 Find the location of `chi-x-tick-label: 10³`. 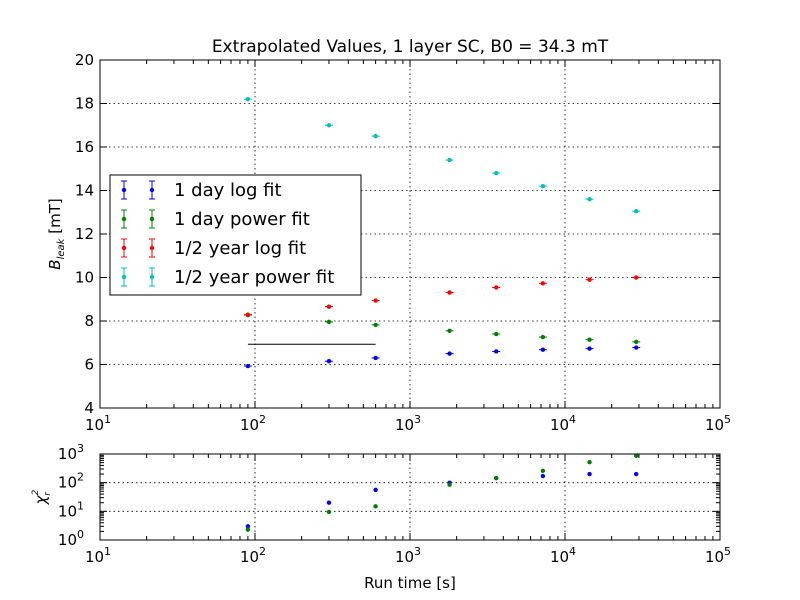

chi-x-tick-label: 10³ is located at coordinates (408, 555).